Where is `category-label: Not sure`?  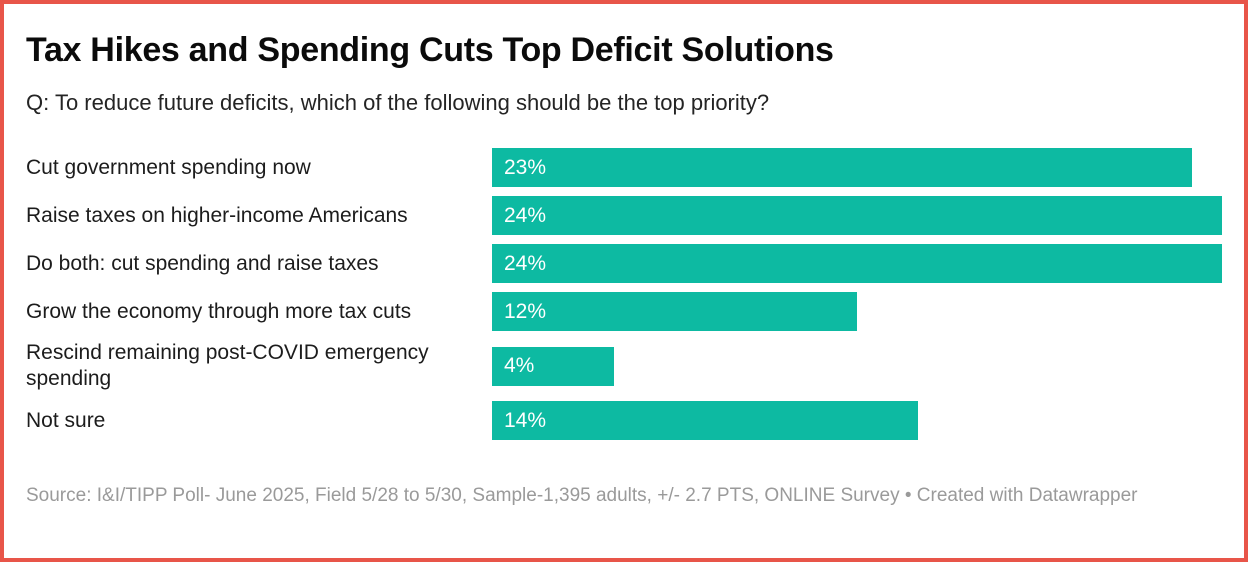
category-label: Not sure is located at coordinates (66, 420).